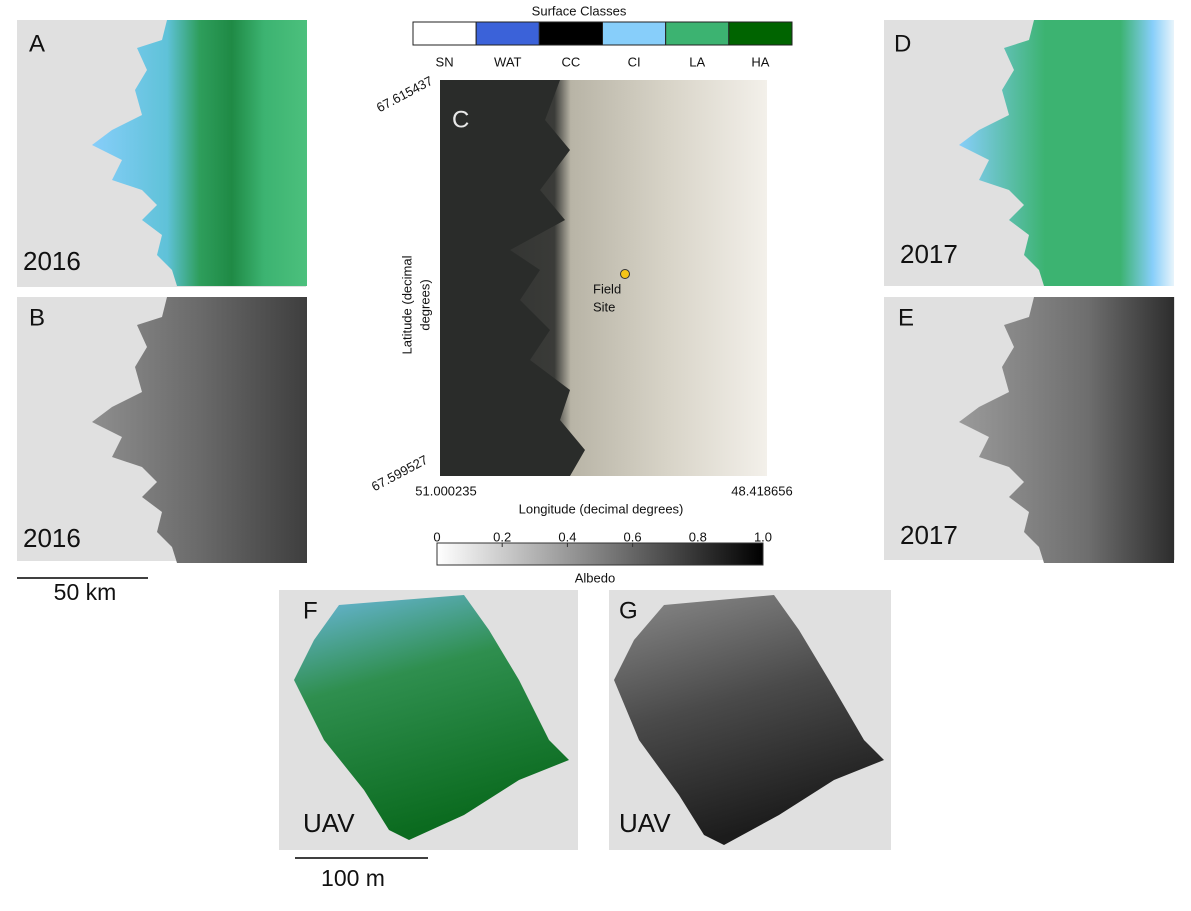 This screenshot has width=1191, height=911. I want to click on colorbar-tick-label: 0.4, so click(567, 536).